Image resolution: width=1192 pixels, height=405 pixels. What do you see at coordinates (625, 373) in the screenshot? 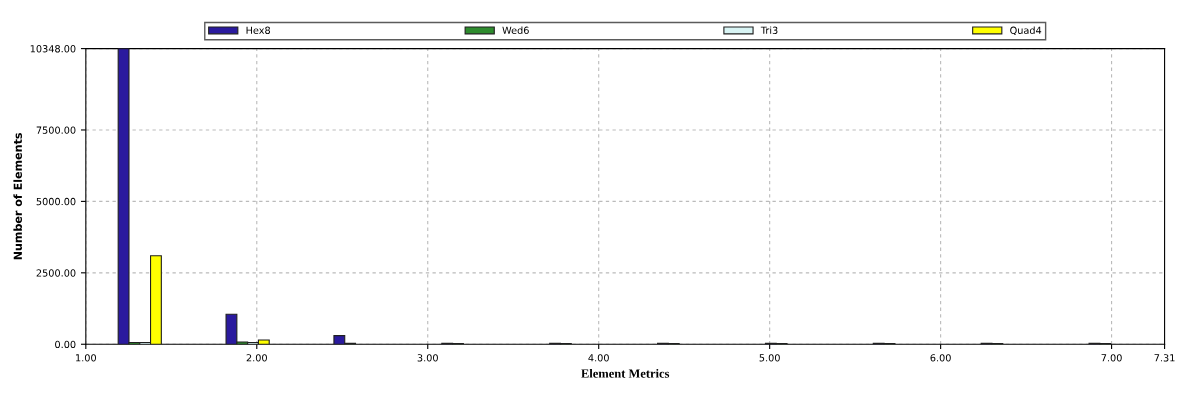
I see `x-axis-title: Element Metrics` at bounding box center [625, 373].